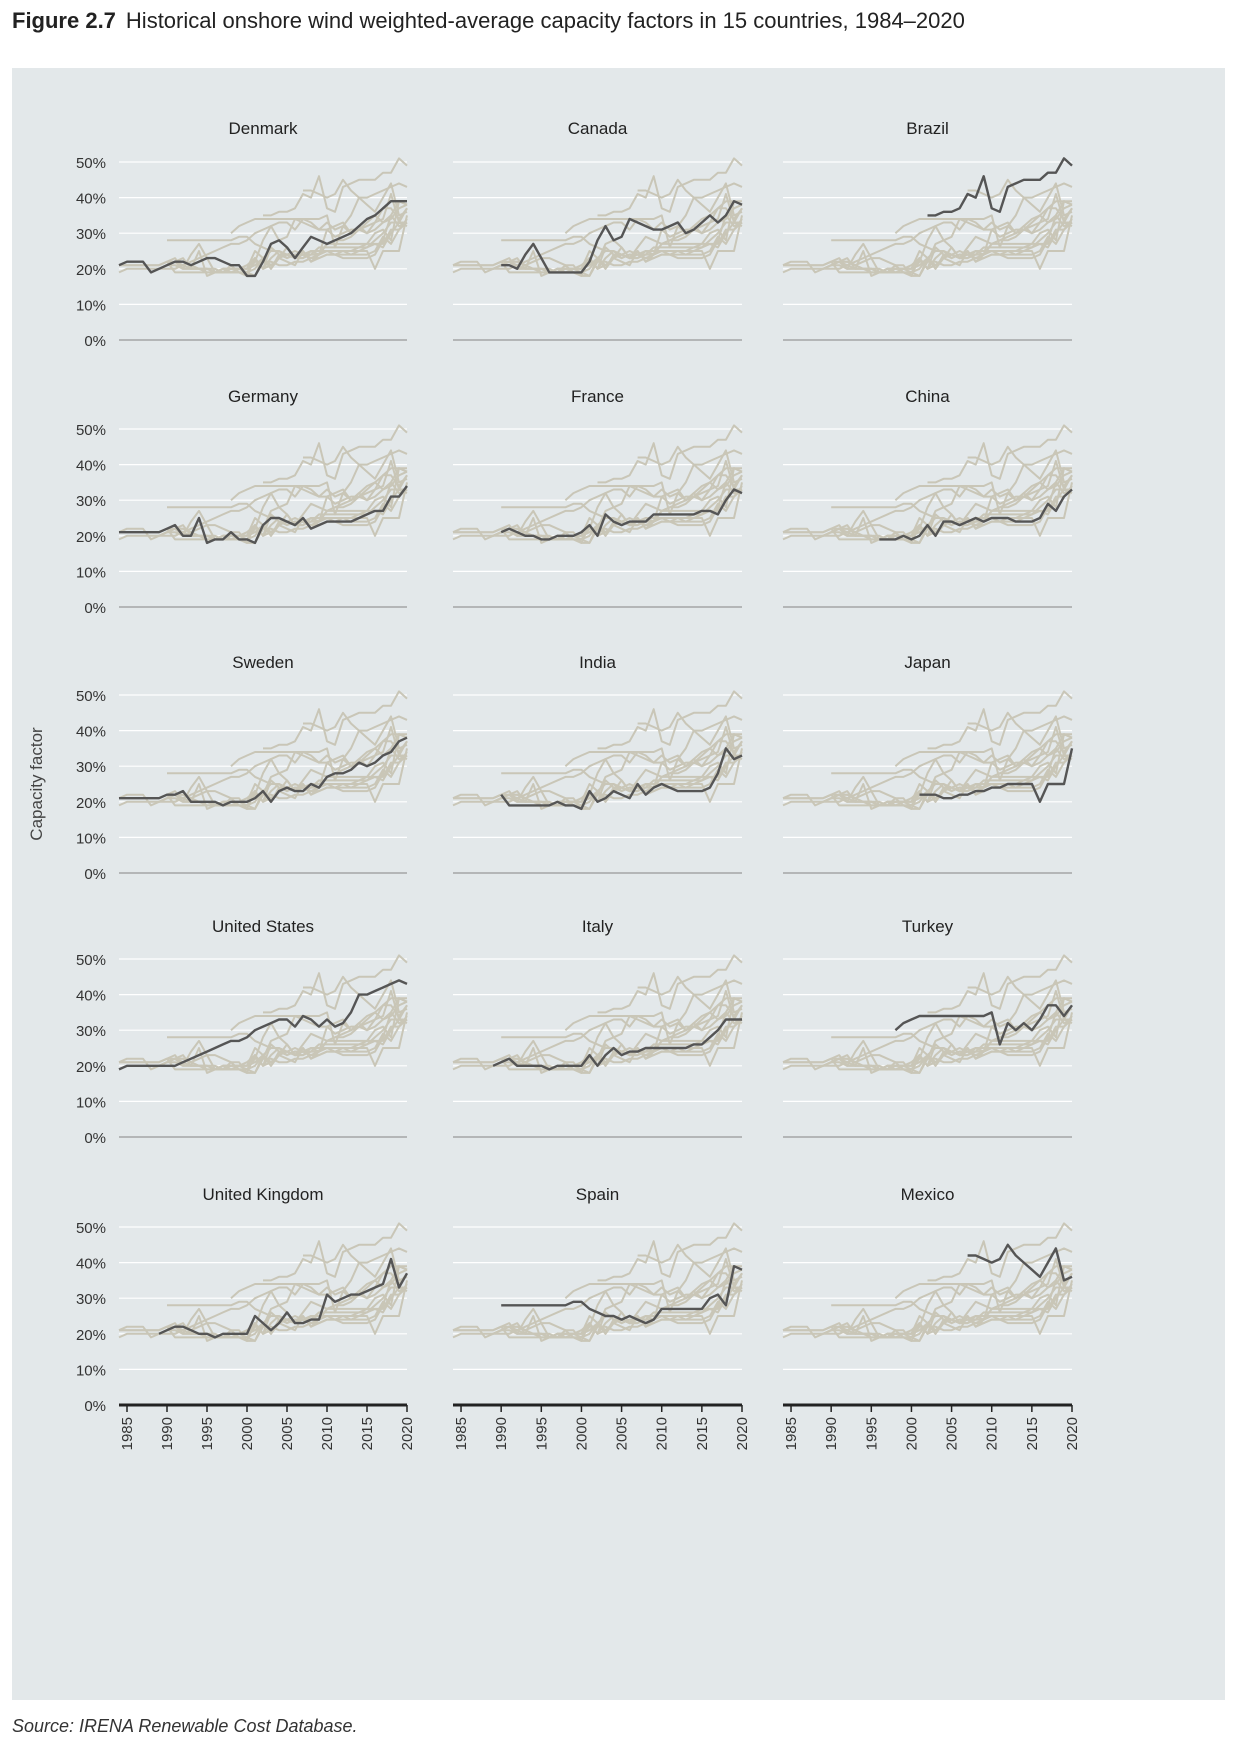  I want to click on panel-title: Germany, so click(263, 396).